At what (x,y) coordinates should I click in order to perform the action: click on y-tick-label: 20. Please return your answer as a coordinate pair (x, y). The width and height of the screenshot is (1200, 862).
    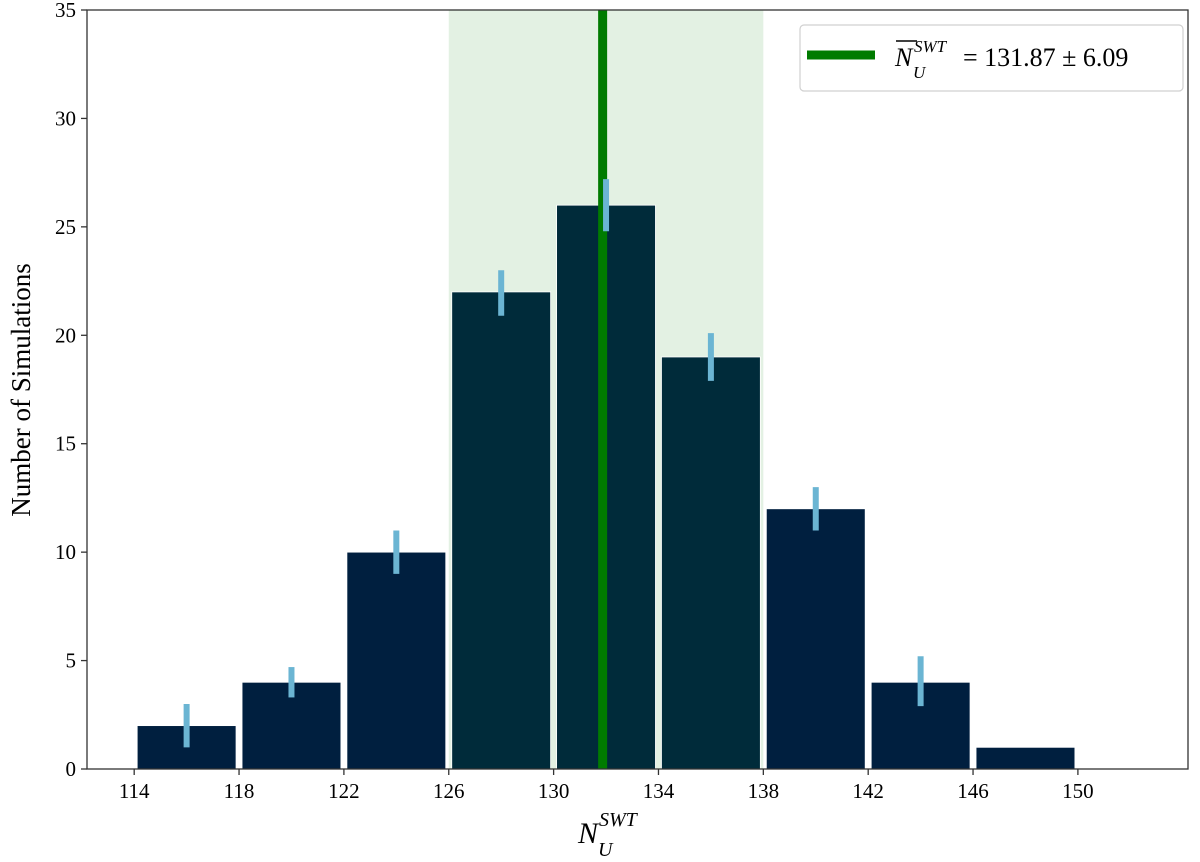
    Looking at the image, I should click on (65, 335).